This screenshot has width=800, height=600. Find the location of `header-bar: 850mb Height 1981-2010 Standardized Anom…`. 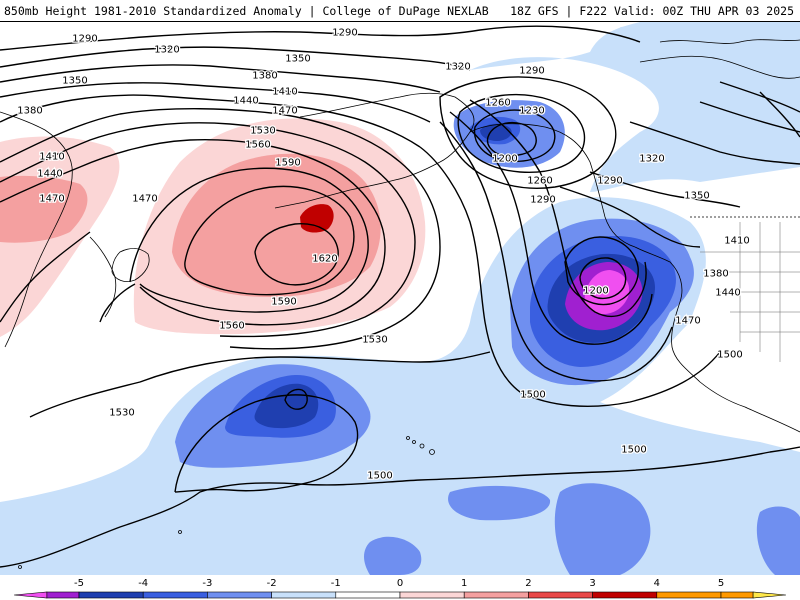

header-bar: 850mb Height 1981-2010 Standardized Anom… is located at coordinates (400, 11).